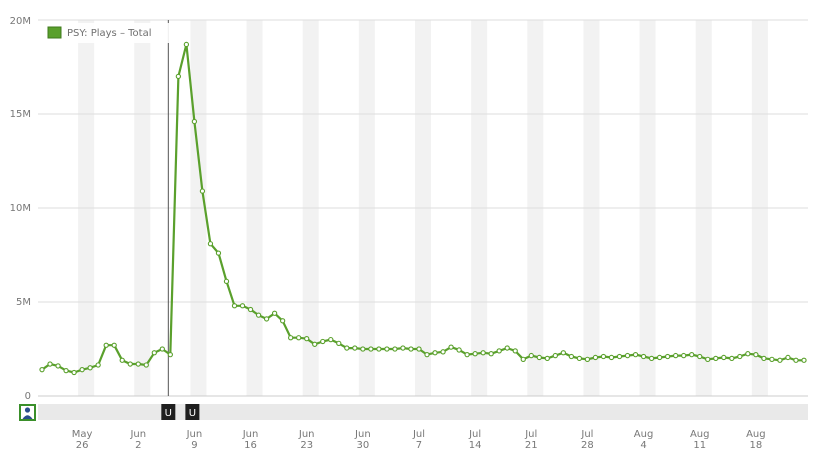  I want to click on legend: PSY: Plays – Total, so click(107, 33).